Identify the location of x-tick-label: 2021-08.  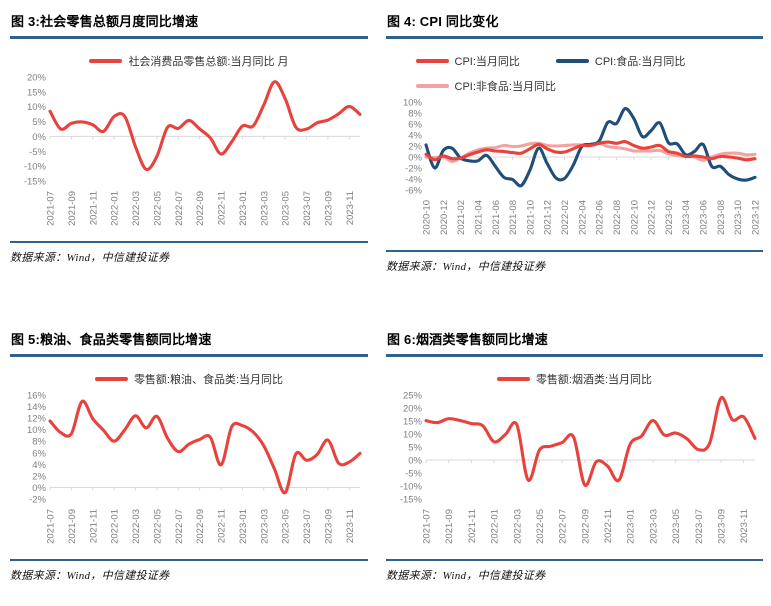
(513, 217).